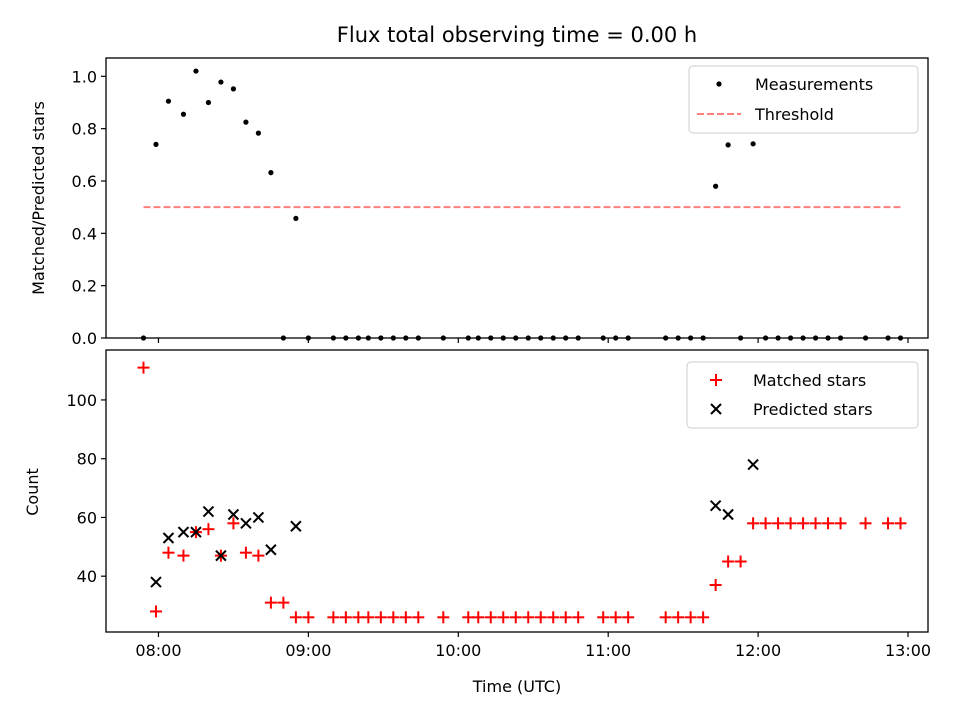 The width and height of the screenshot is (960, 720). I want to click on legend-predicted-label: Predicted stars, so click(813, 409).